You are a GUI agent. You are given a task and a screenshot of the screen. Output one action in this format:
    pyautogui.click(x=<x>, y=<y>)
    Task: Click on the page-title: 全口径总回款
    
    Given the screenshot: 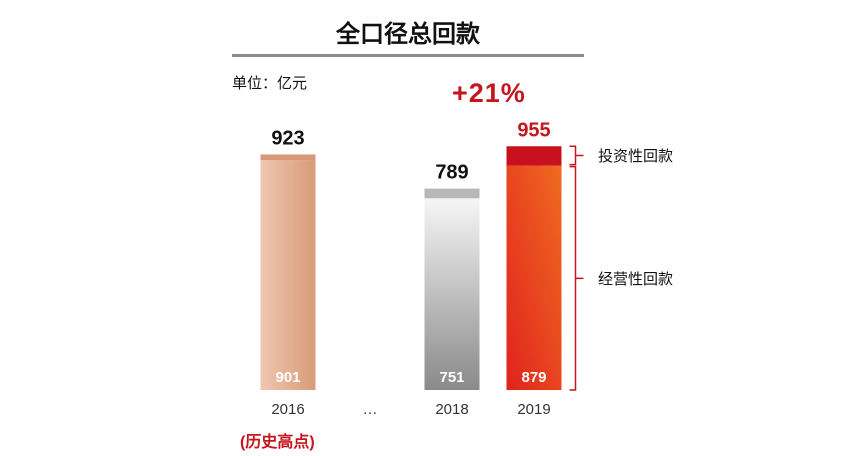 What is the action you would take?
    pyautogui.click(x=408, y=34)
    